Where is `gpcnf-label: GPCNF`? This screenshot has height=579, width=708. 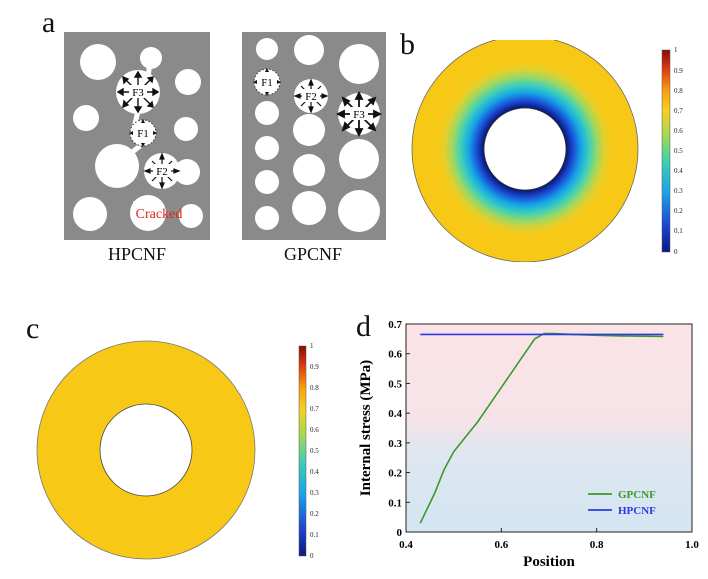 gpcnf-label: GPCNF is located at coordinates (313, 254).